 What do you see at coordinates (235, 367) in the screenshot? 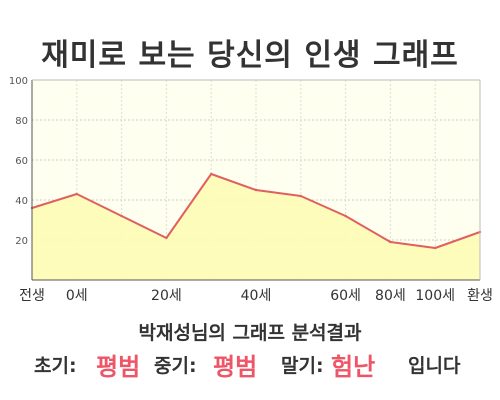
I see `mid-value: 평범` at bounding box center [235, 367].